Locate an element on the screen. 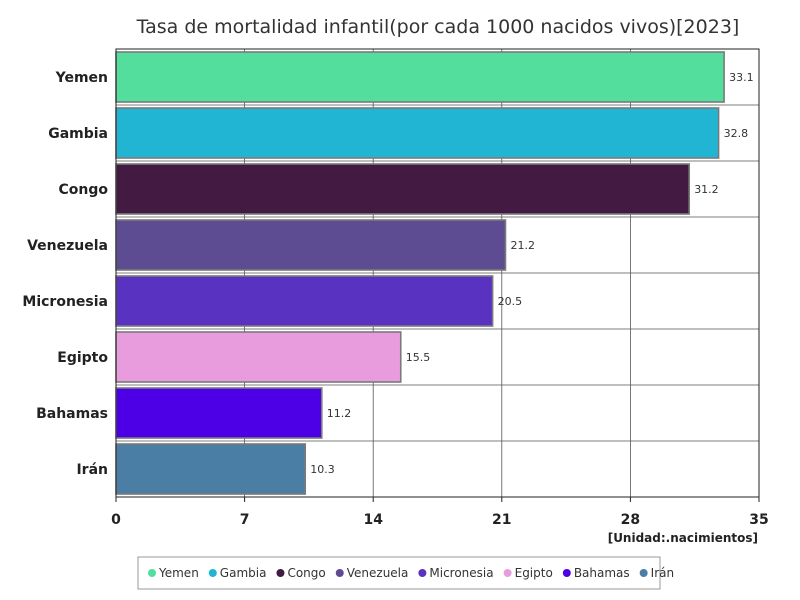 This screenshot has width=800, height=600. data-label: 20.5 is located at coordinates (510, 301).